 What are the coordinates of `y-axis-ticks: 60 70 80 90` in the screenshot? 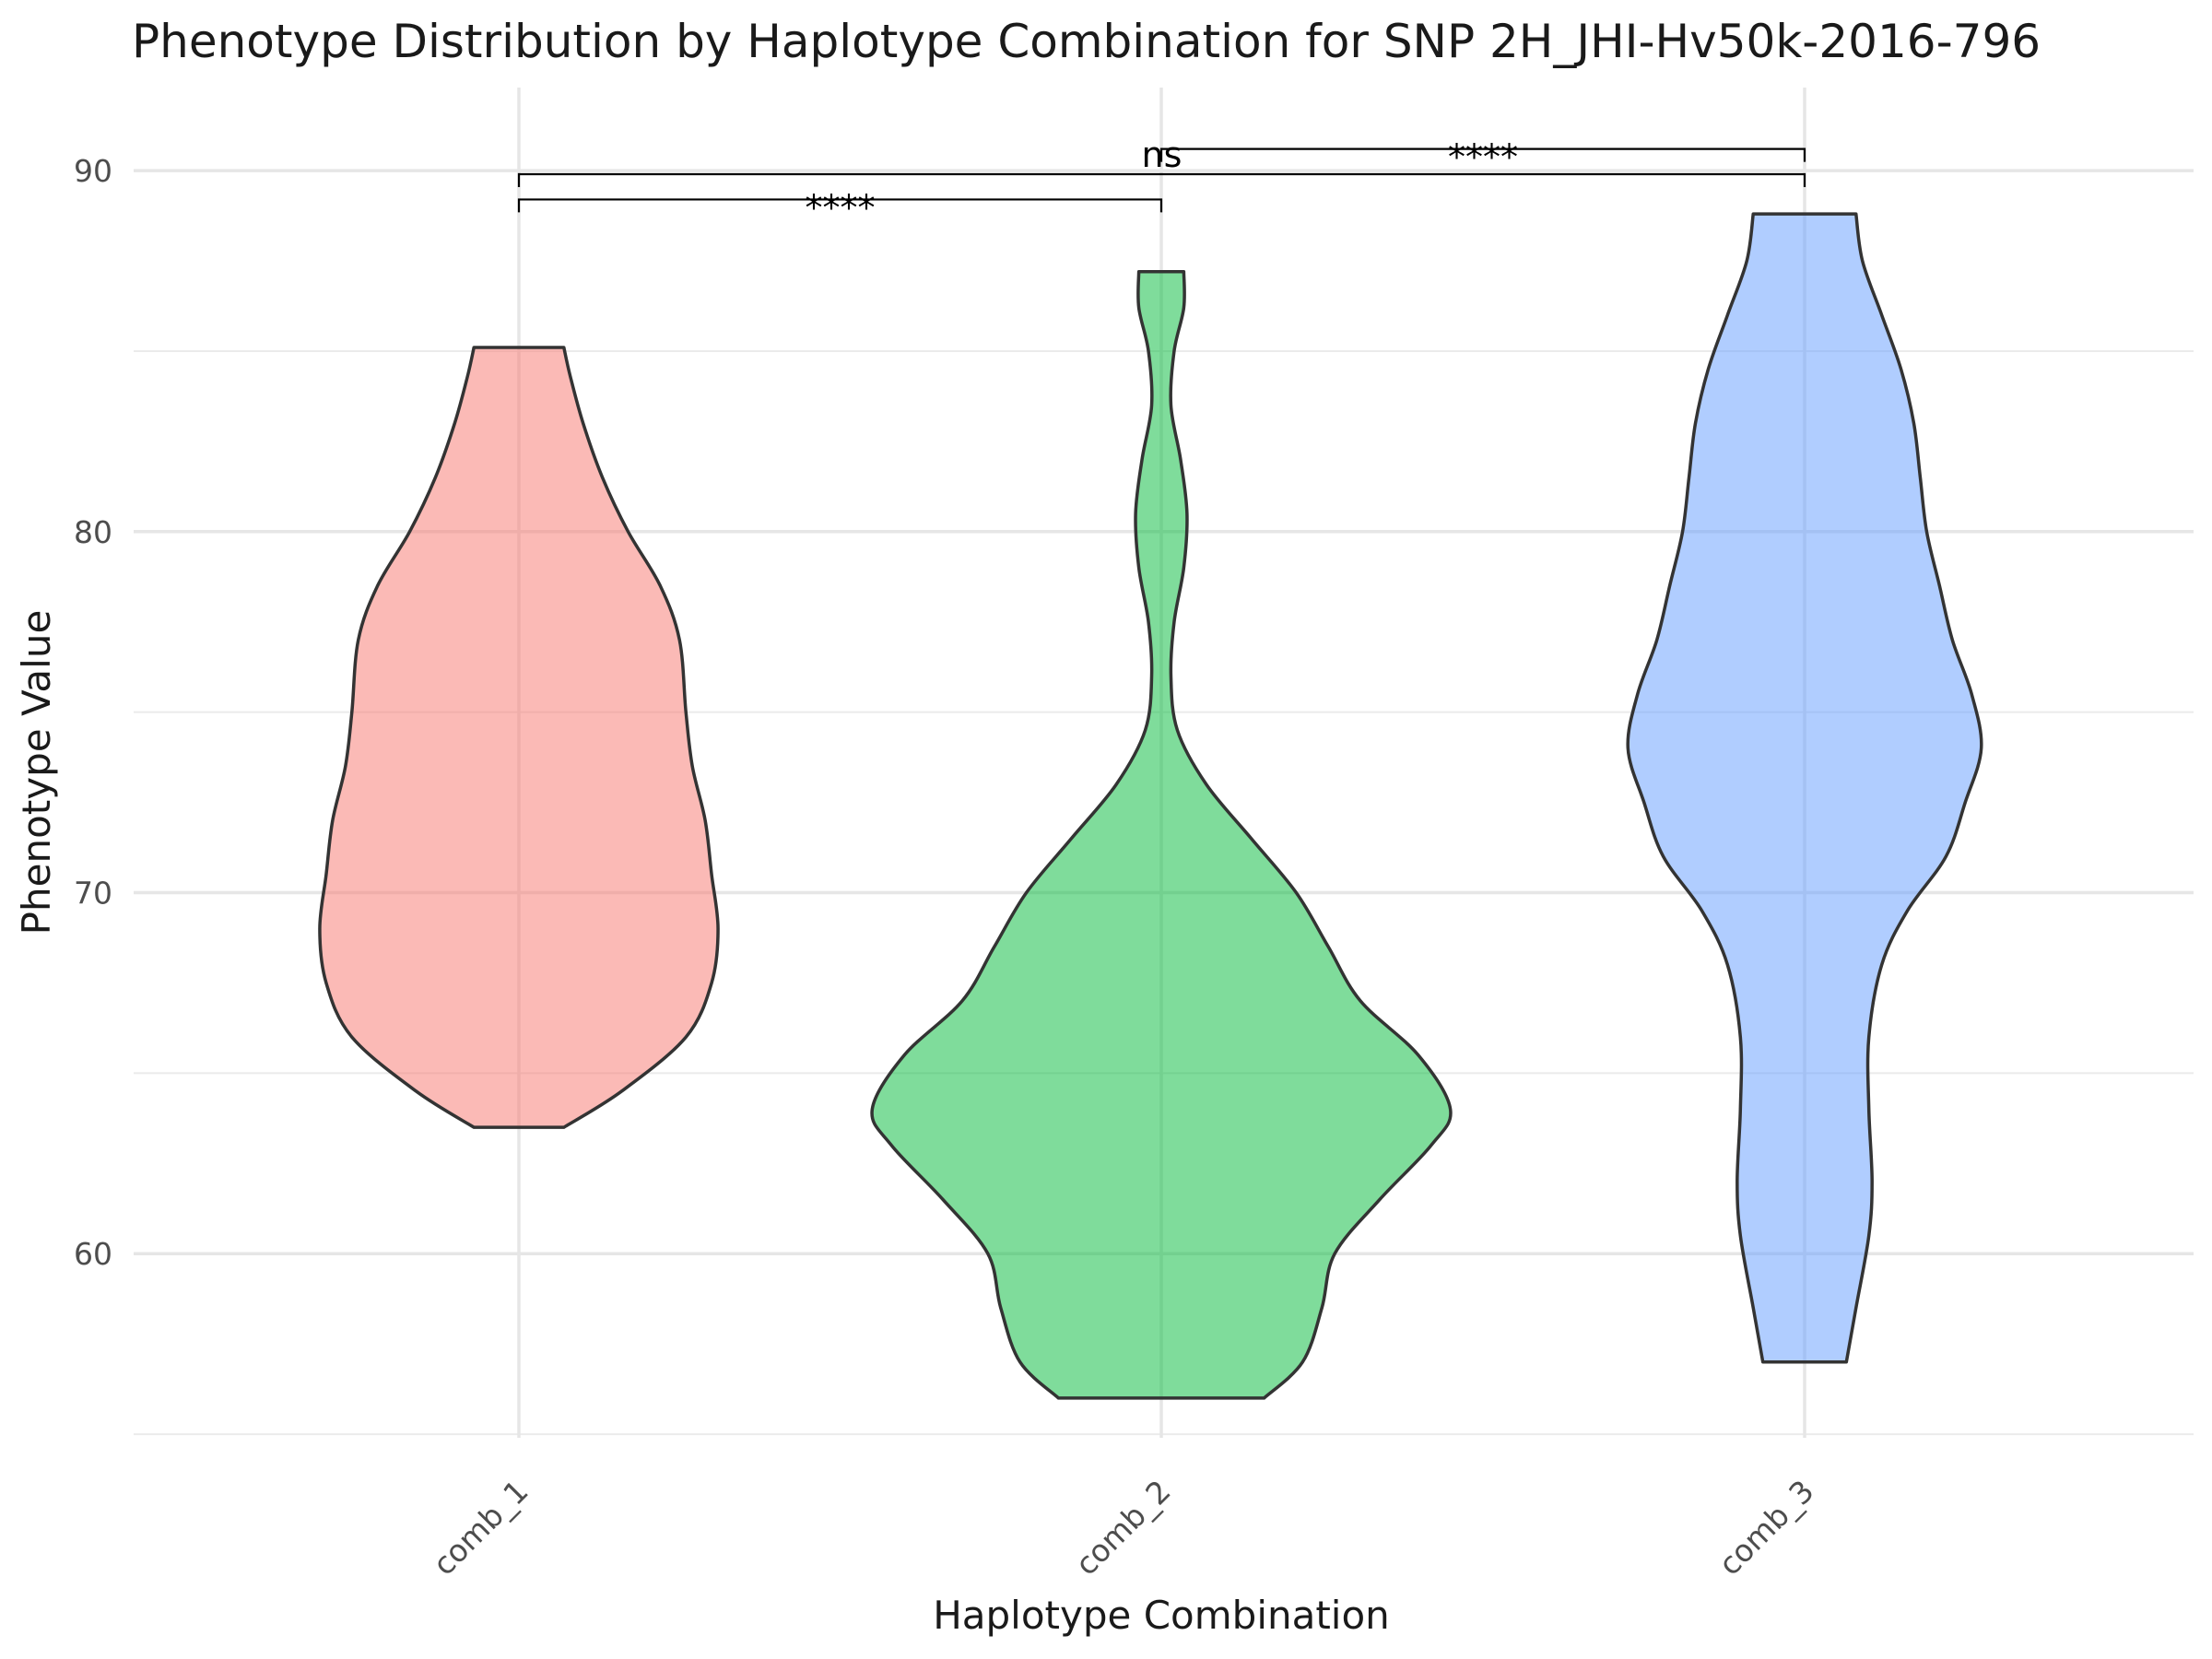 It's located at (93, 712).